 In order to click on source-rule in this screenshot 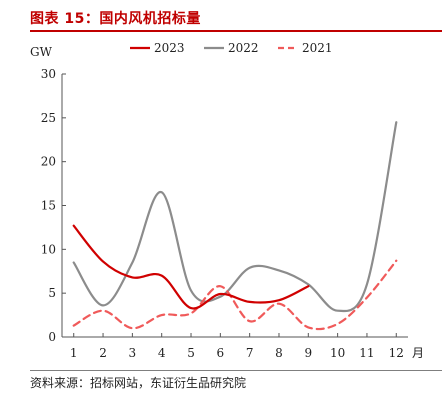, I will do `click(236, 370)`.